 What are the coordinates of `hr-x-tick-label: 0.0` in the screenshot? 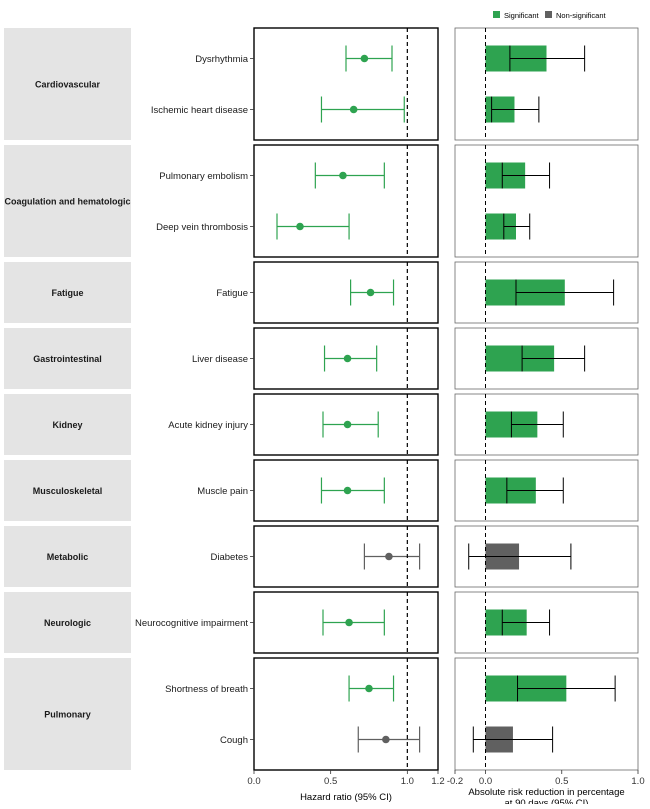 It's located at (253, 781).